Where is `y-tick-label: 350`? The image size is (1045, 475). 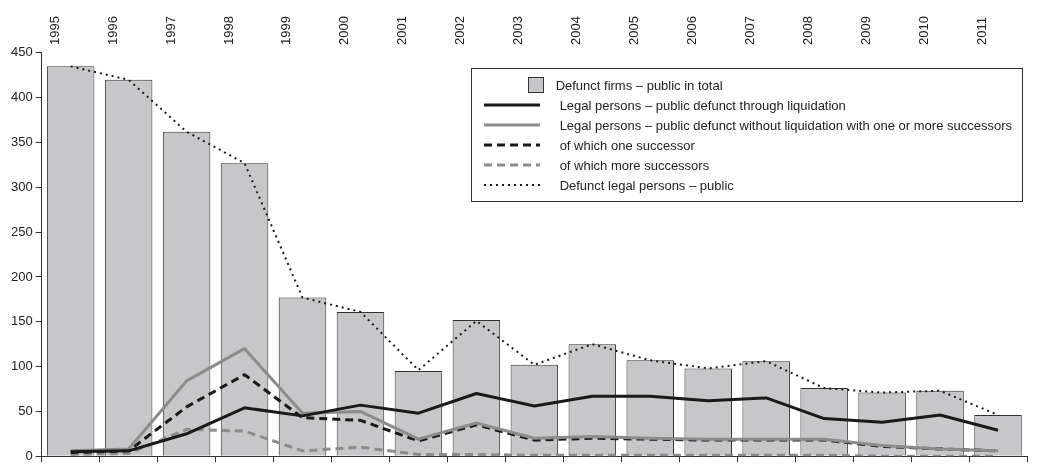
y-tick-label: 350 is located at coordinates (21, 142).